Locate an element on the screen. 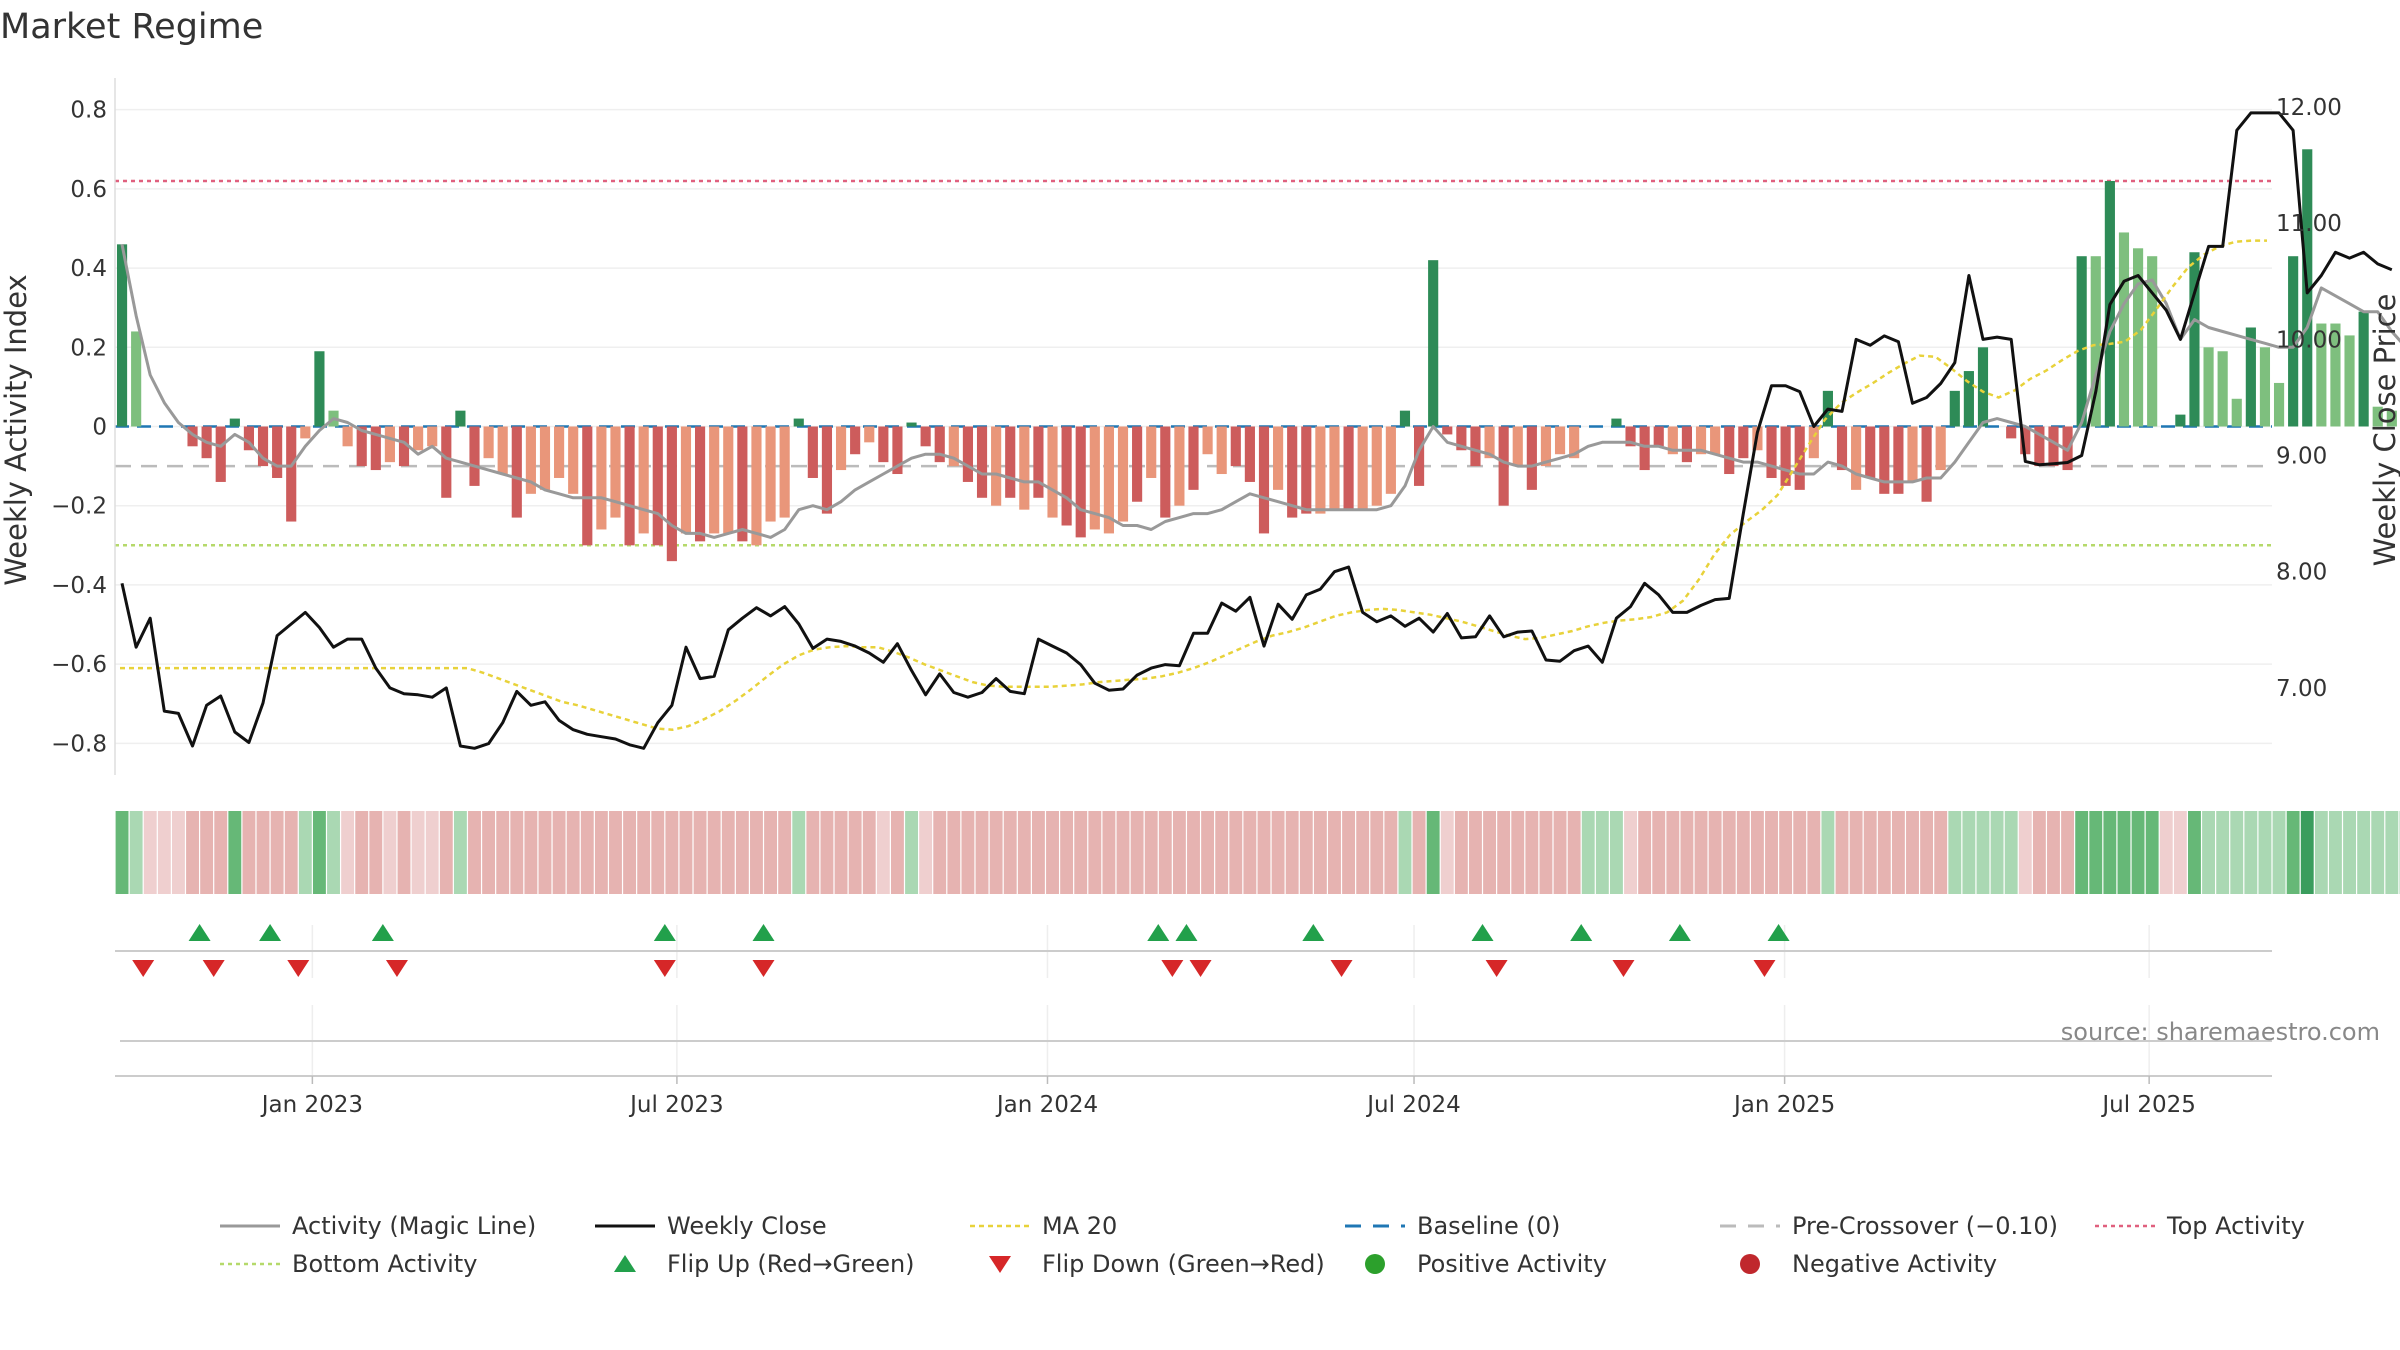 This screenshot has height=1350, width=2400. left-tick-label: 0 is located at coordinates (99, 428).